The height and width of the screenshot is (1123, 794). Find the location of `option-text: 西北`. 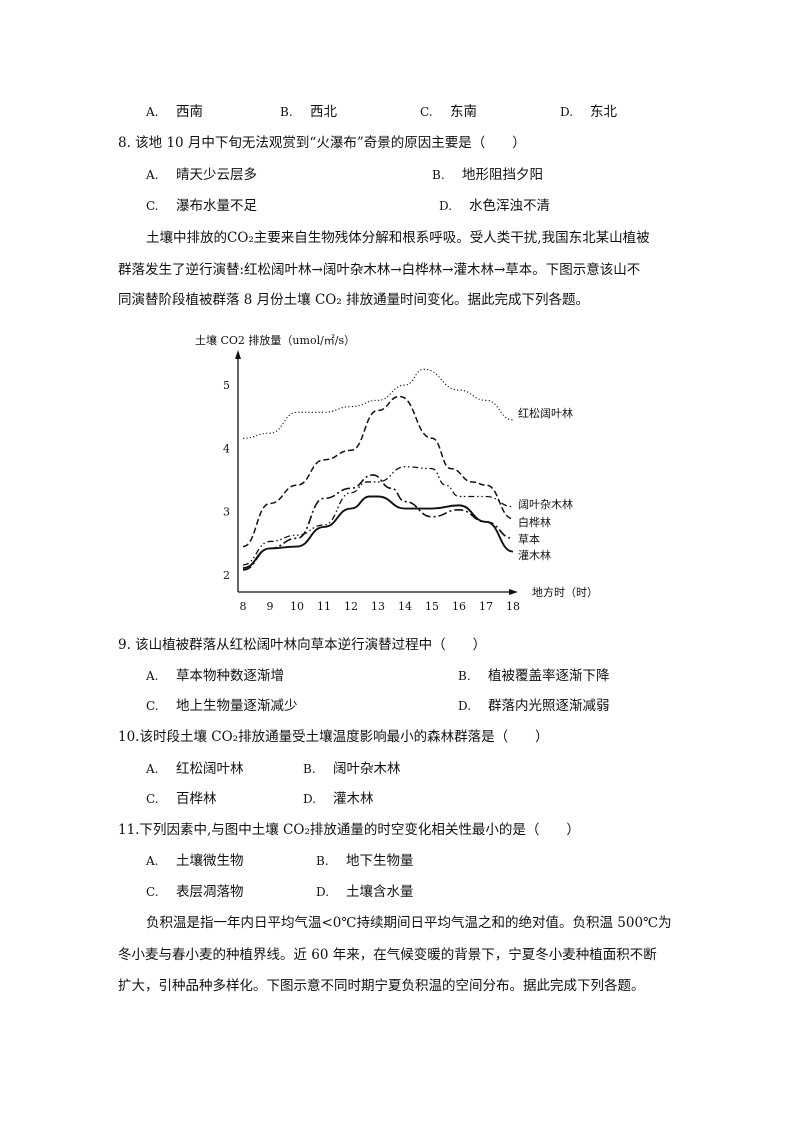

option-text: 西北 is located at coordinates (323, 112).